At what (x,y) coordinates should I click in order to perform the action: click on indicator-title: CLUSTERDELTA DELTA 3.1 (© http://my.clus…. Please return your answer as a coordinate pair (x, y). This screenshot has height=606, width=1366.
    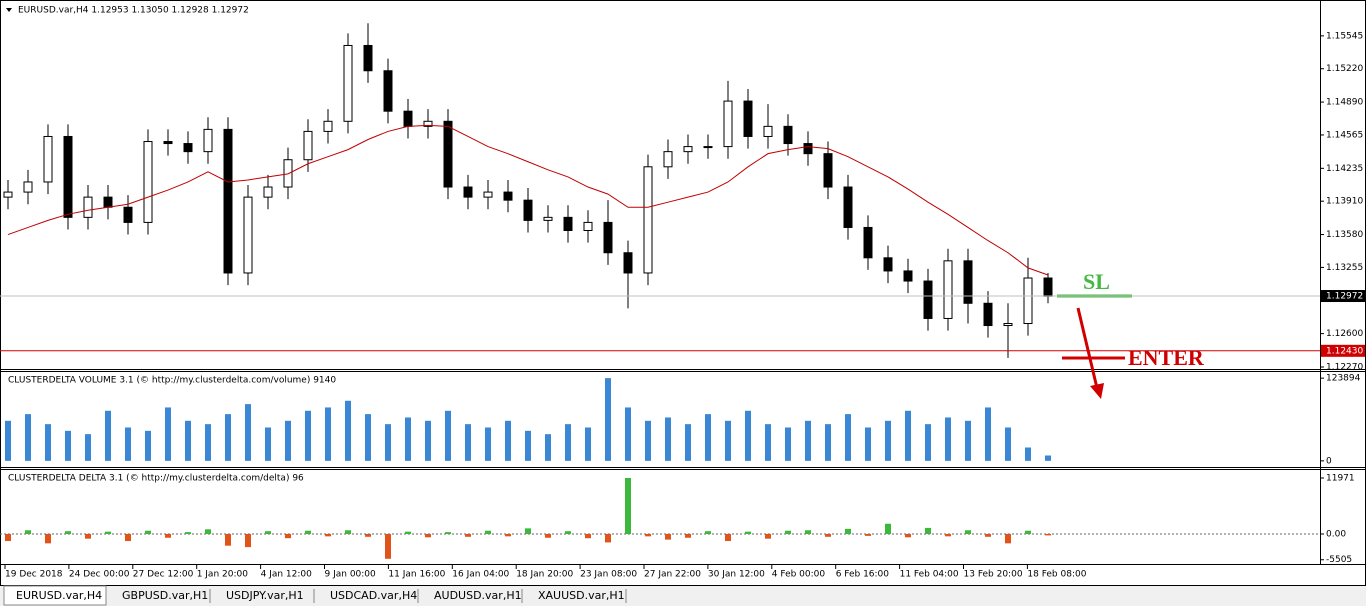
    Looking at the image, I should click on (156, 479).